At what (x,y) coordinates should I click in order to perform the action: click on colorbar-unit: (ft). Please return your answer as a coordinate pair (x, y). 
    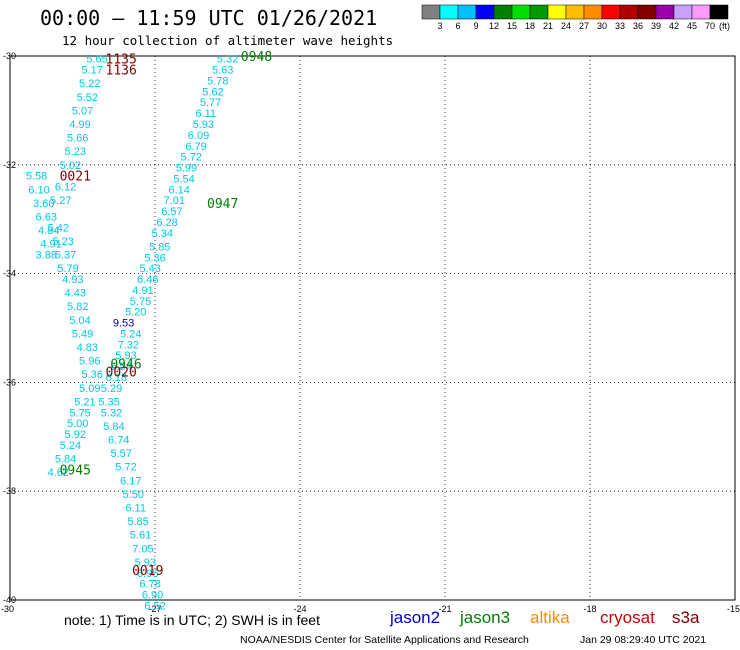
    Looking at the image, I should click on (724, 26).